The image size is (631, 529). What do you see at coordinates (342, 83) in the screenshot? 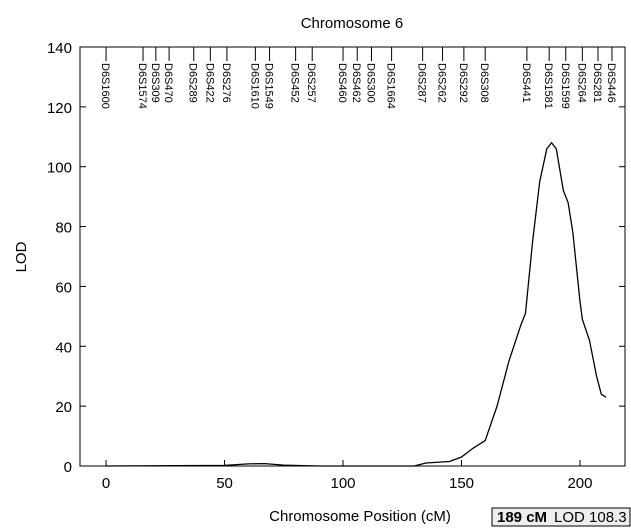
I see `marker-label: D6S460` at bounding box center [342, 83].